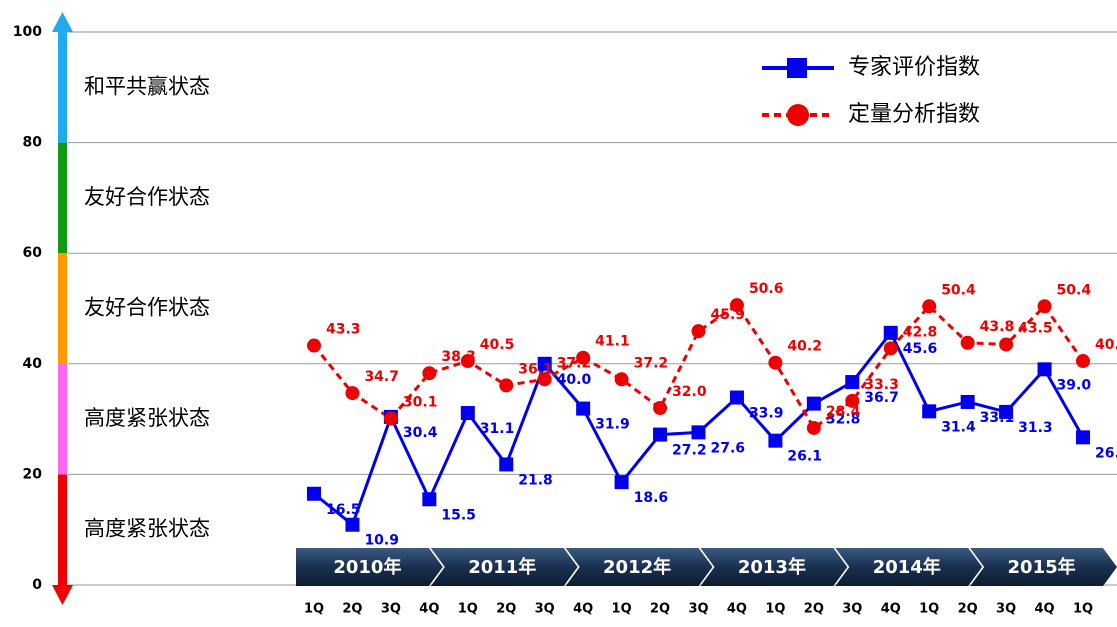 The width and height of the screenshot is (1117, 627). I want to click on value-label: 40.0, so click(574, 380).